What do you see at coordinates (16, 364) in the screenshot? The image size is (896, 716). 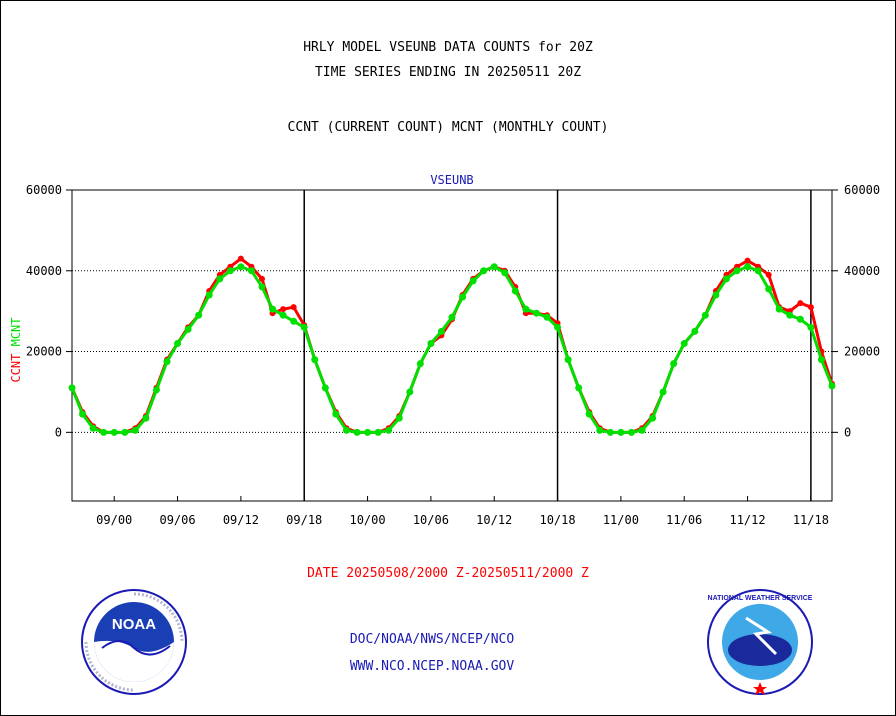 I see `y-axis-label-ccnt: CCNT` at bounding box center [16, 364].